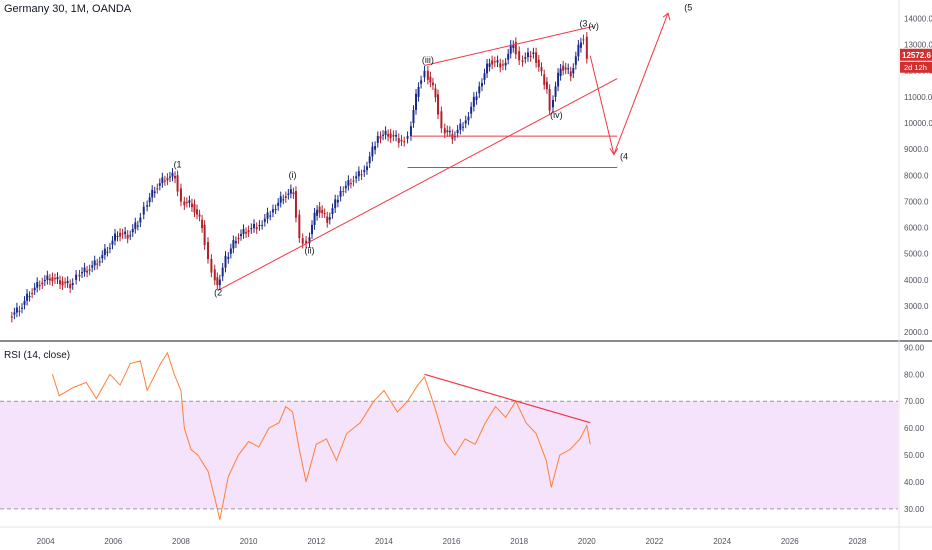  What do you see at coordinates (428, 60) in the screenshot?
I see `wave-label: (iii)` at bounding box center [428, 60].